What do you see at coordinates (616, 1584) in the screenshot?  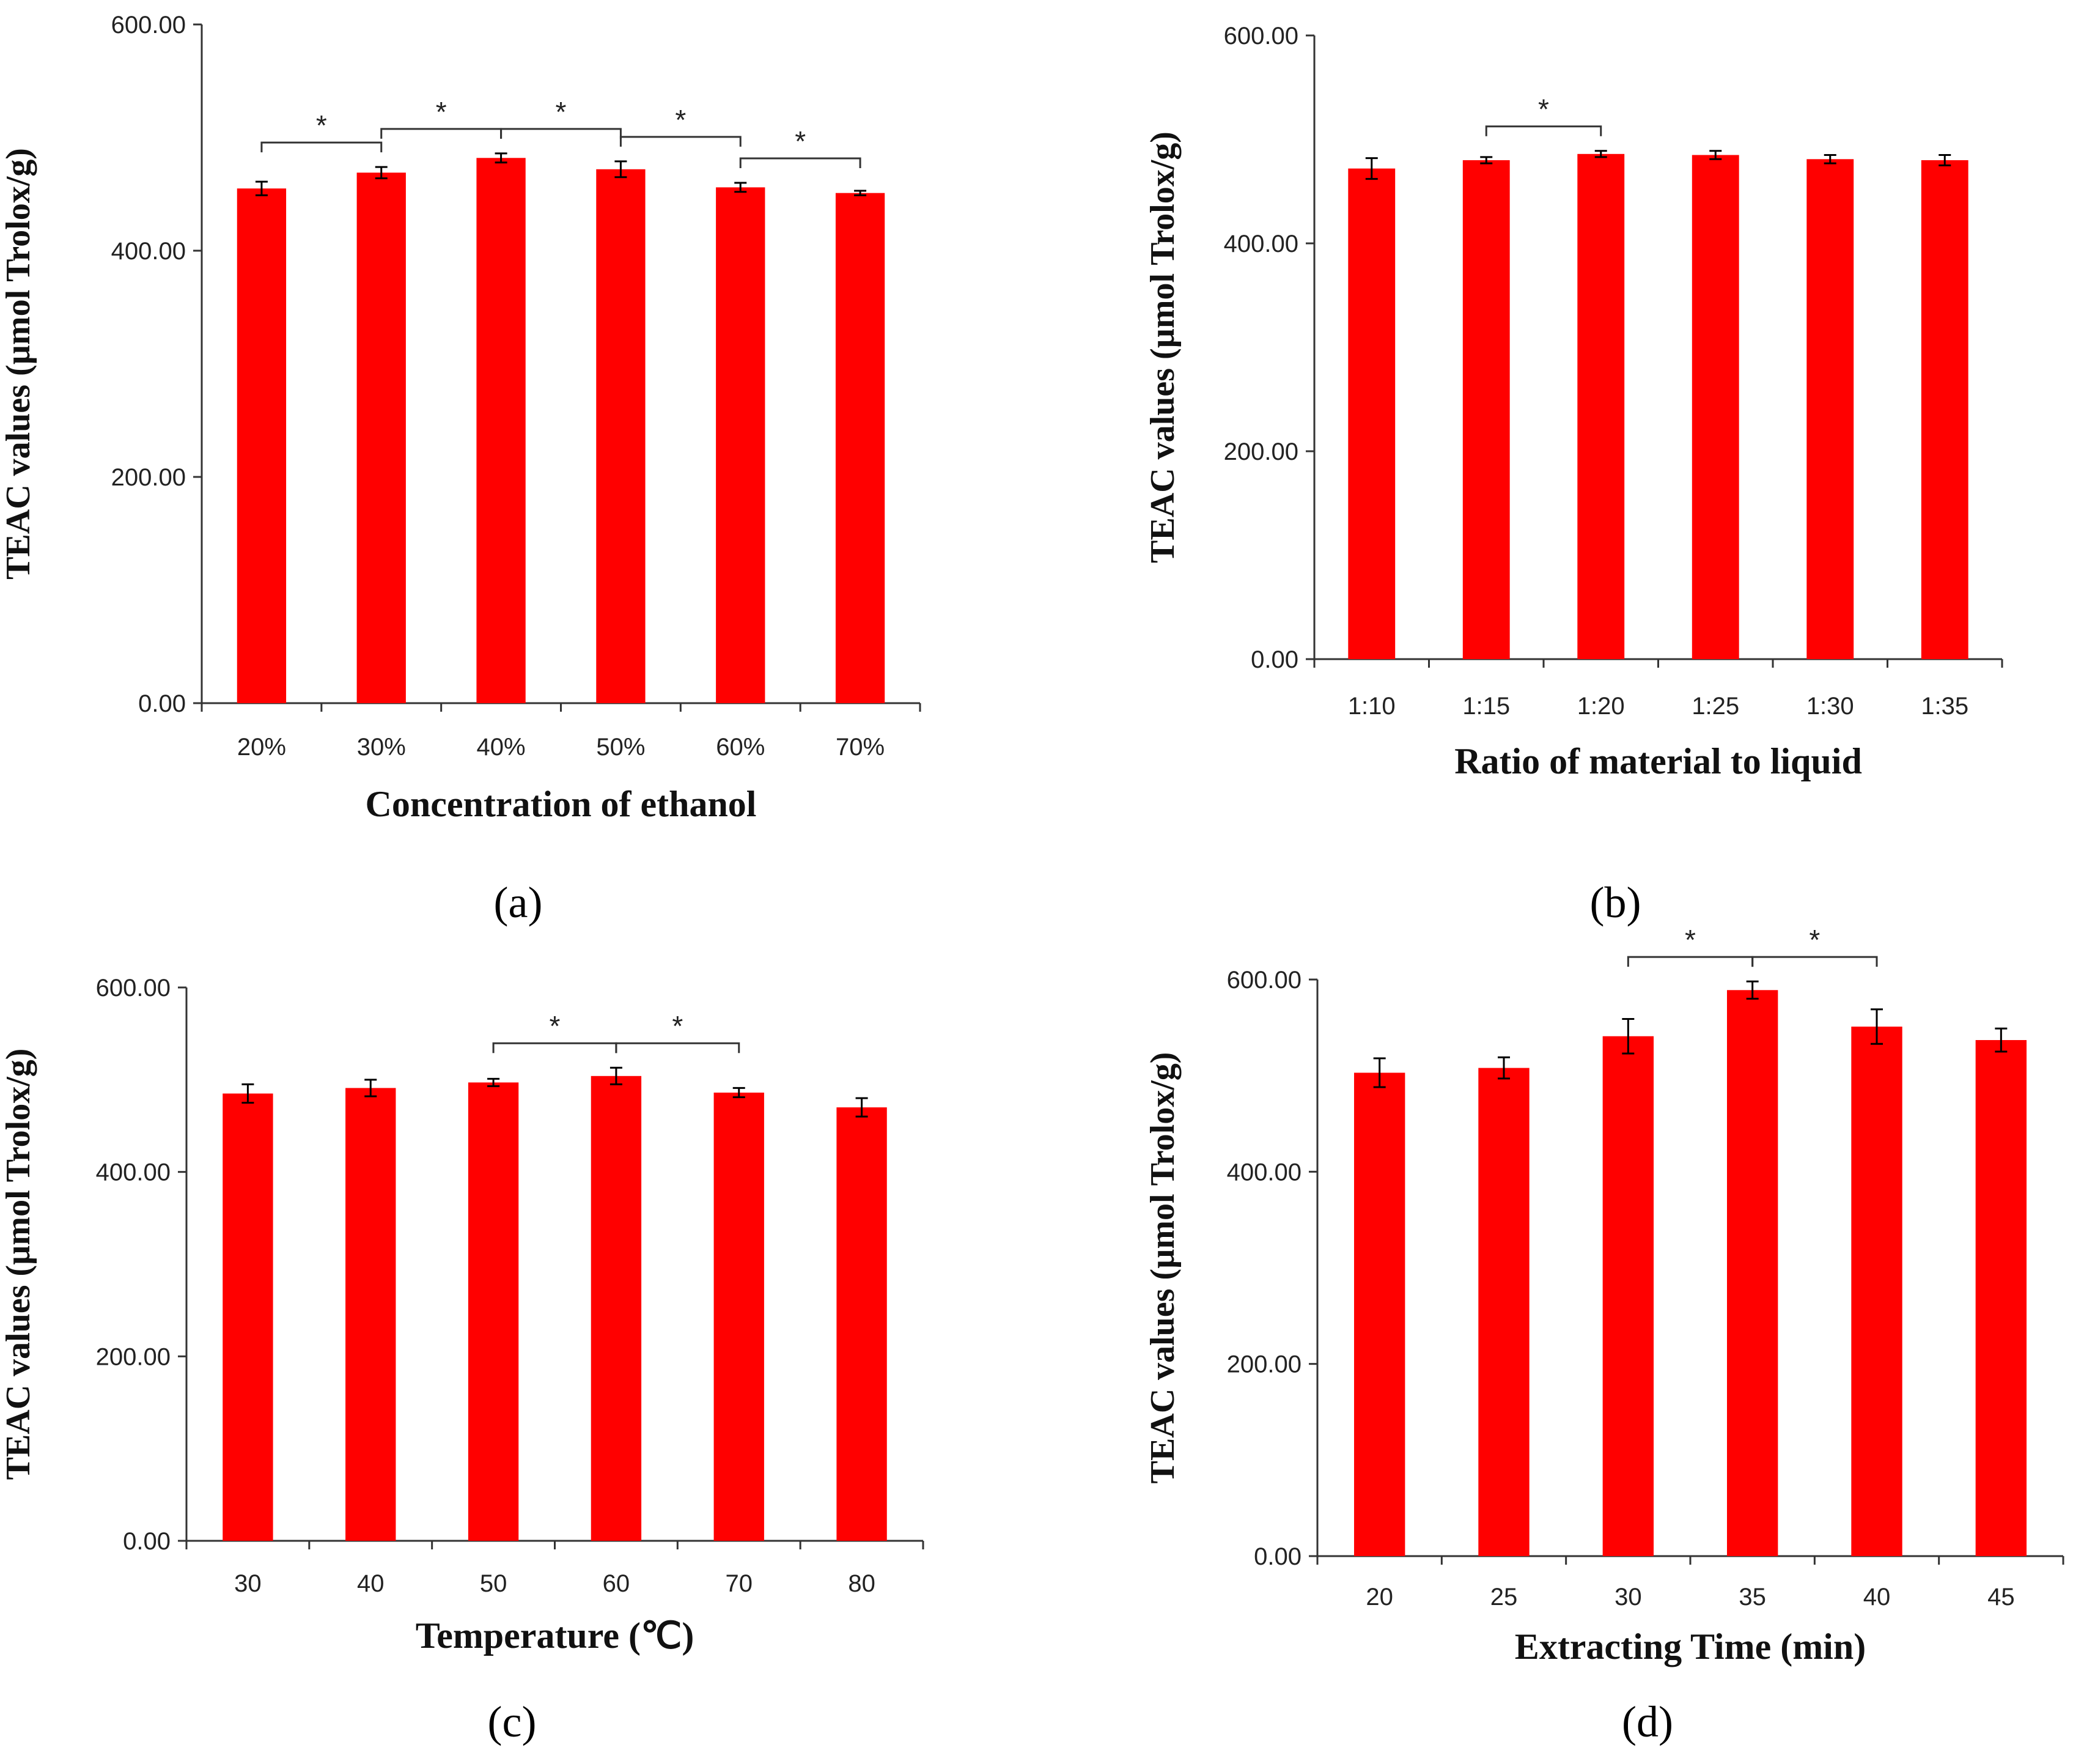 I see `x-tick-label: 60` at bounding box center [616, 1584].